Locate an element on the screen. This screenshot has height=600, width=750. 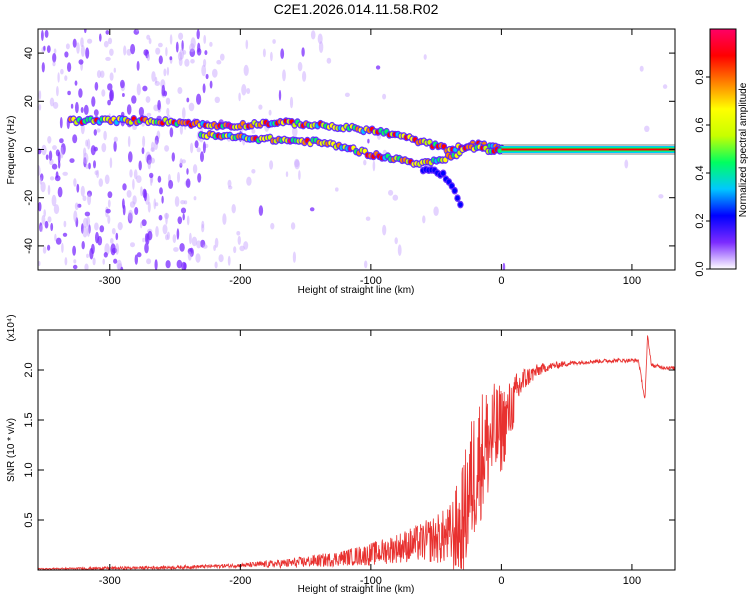
colorbar-tick-label: 0.0 is located at coordinates (700, 268).